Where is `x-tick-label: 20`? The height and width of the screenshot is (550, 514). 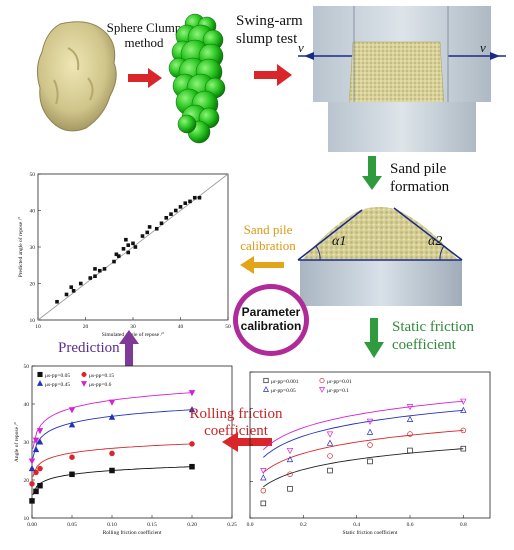 x-tick-label: 20 is located at coordinates (86, 327).